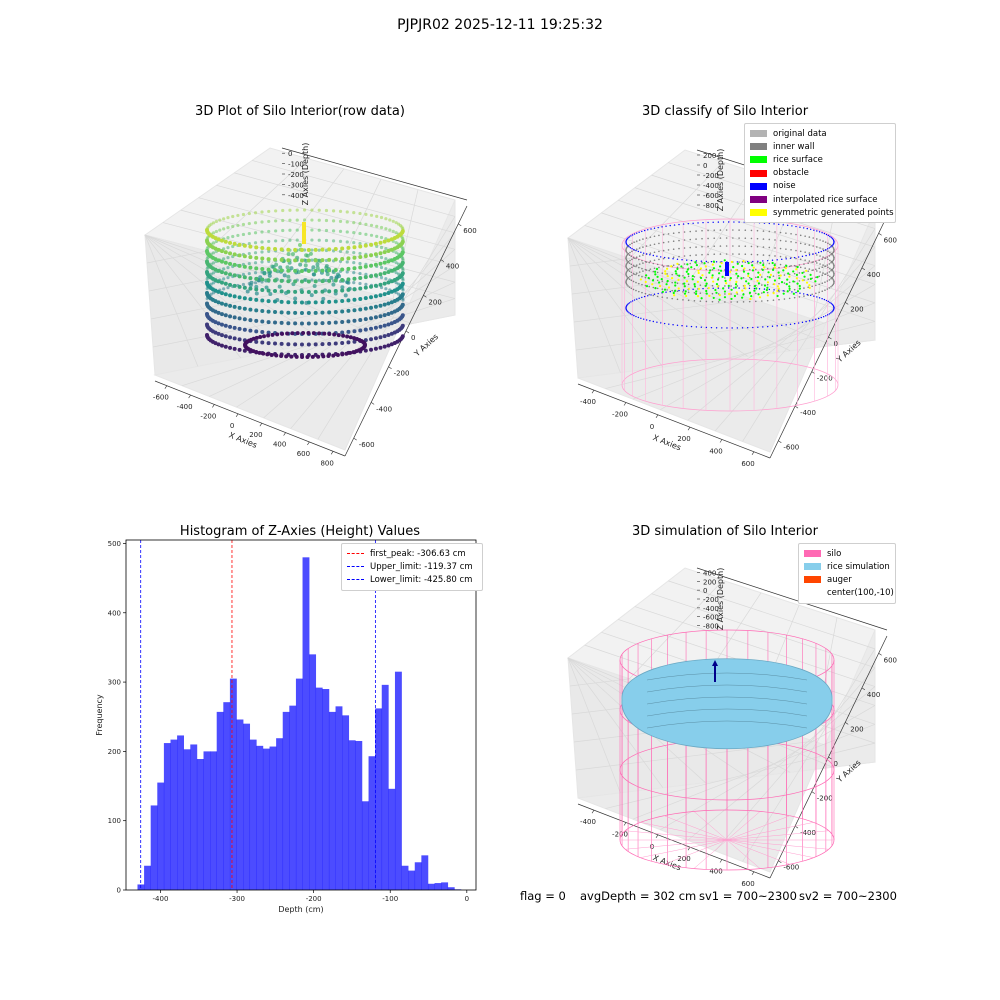 This screenshot has height=1000, width=1000. I want to click on z-tick-label: -600, so click(711, 618).